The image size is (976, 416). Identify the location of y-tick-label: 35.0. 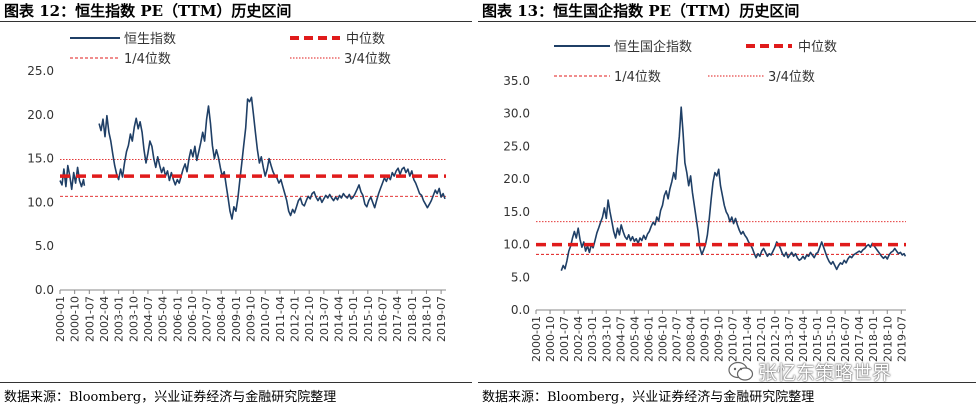
(516, 81).